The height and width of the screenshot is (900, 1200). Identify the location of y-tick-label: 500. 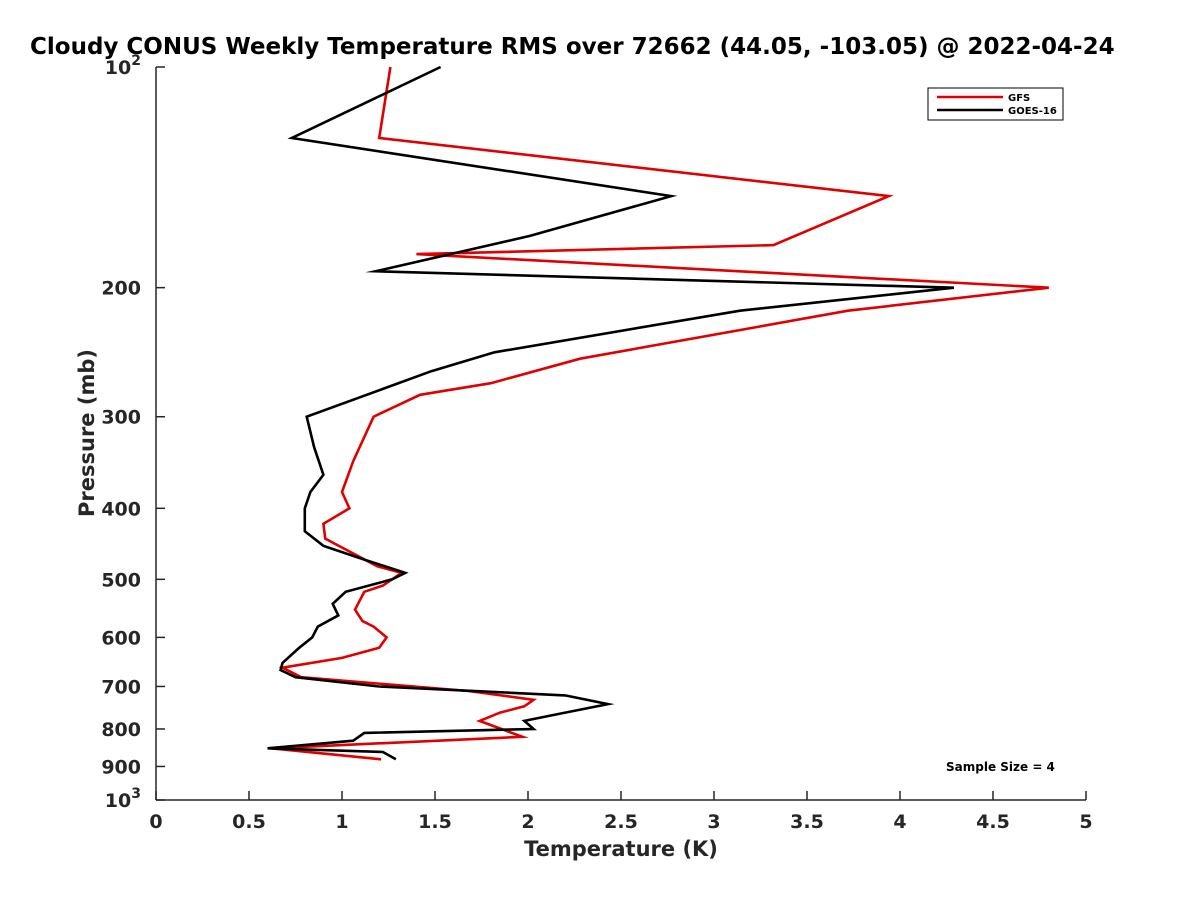
(121, 580).